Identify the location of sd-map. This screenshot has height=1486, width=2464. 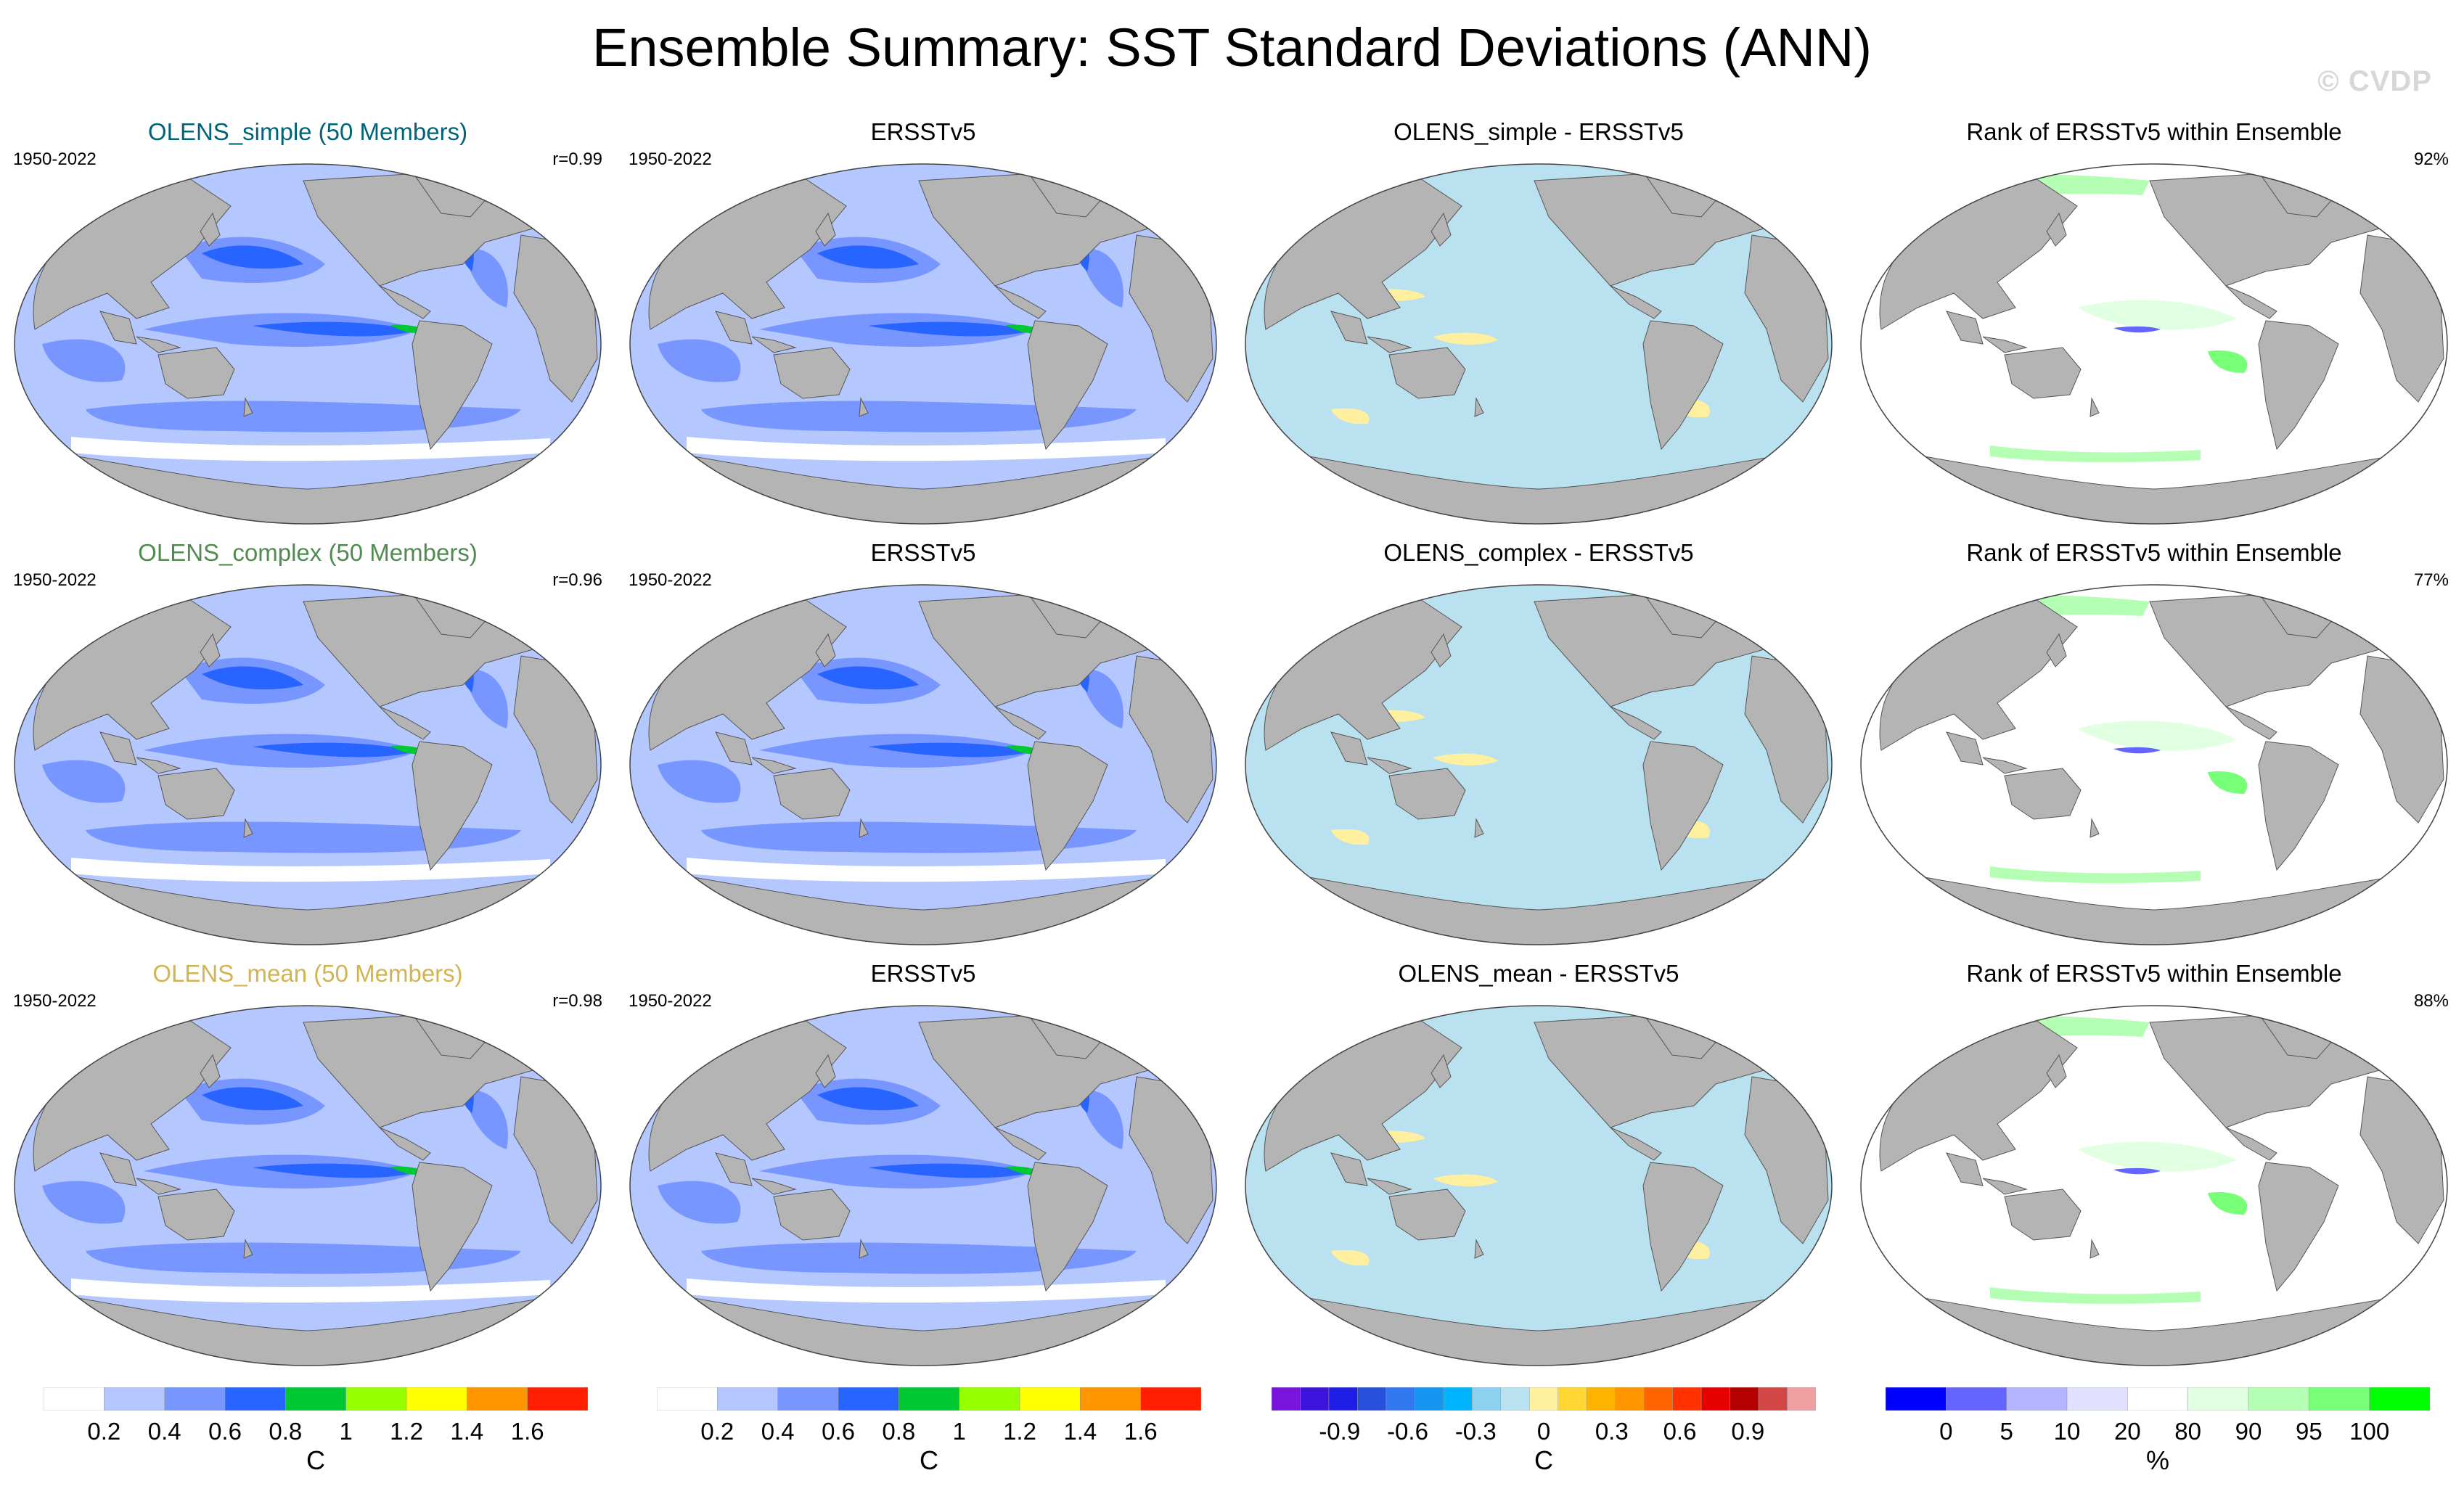
(923, 344).